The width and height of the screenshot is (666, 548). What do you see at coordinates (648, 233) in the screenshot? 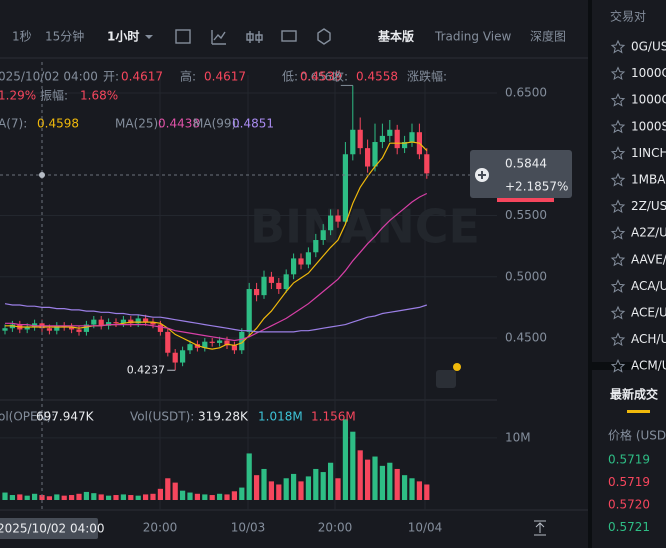
I see `pair-name: A2Z/U` at bounding box center [648, 233].